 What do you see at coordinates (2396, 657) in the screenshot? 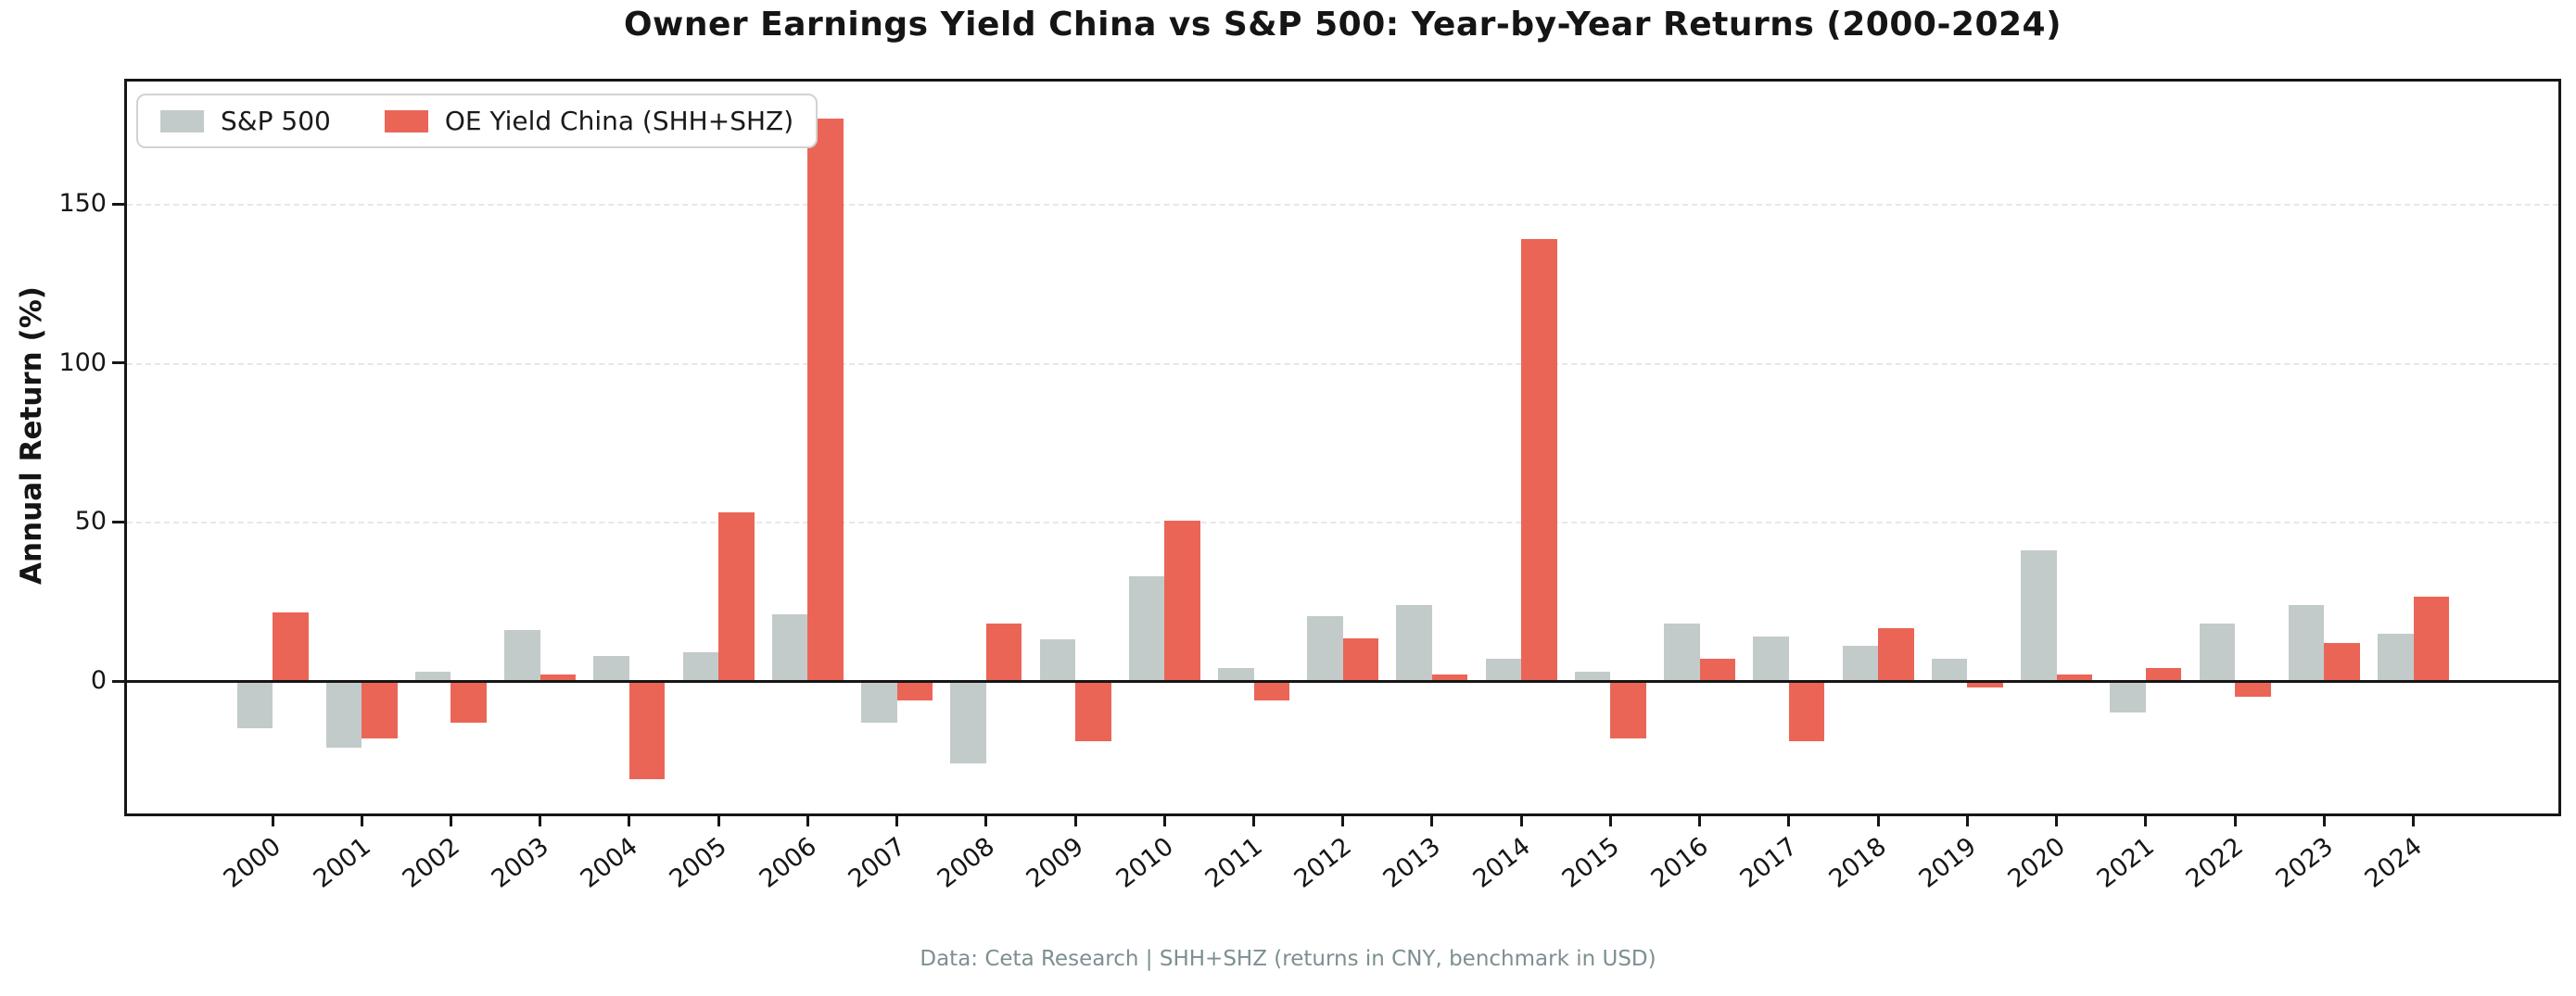
I see `bar-sp500-2024` at bounding box center [2396, 657].